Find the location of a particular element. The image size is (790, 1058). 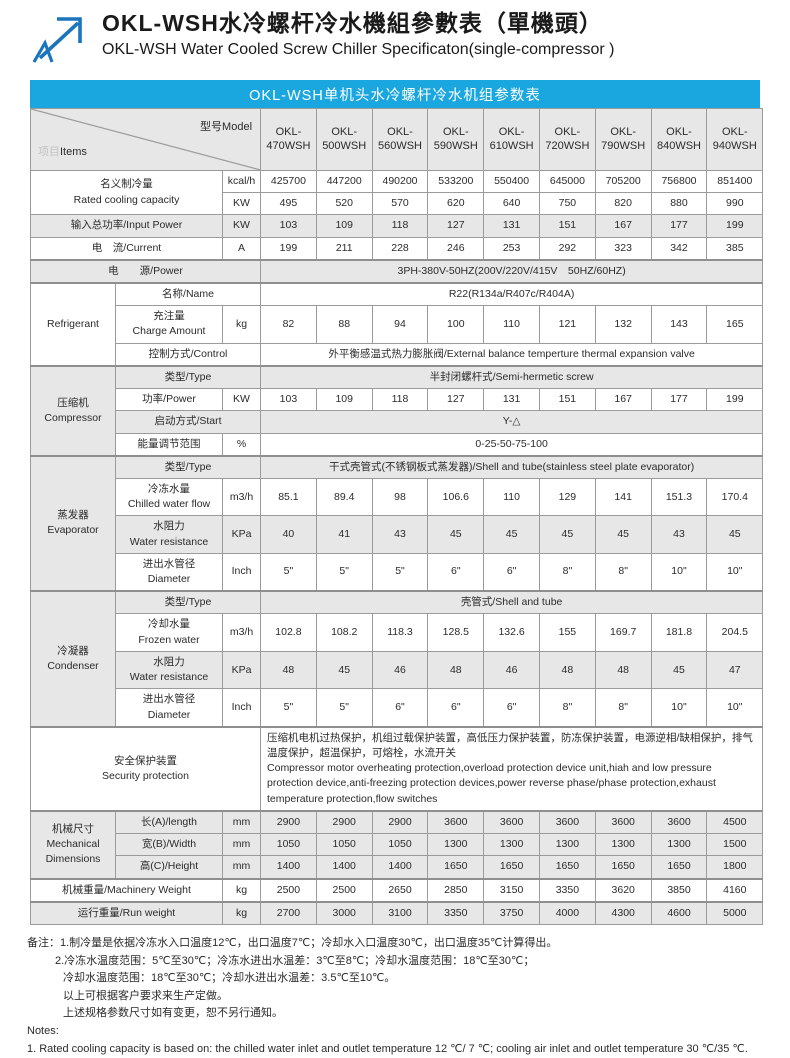

row-label-cell: 名义制冷量 Rated cooling capacity is located at coordinates (126, 192).